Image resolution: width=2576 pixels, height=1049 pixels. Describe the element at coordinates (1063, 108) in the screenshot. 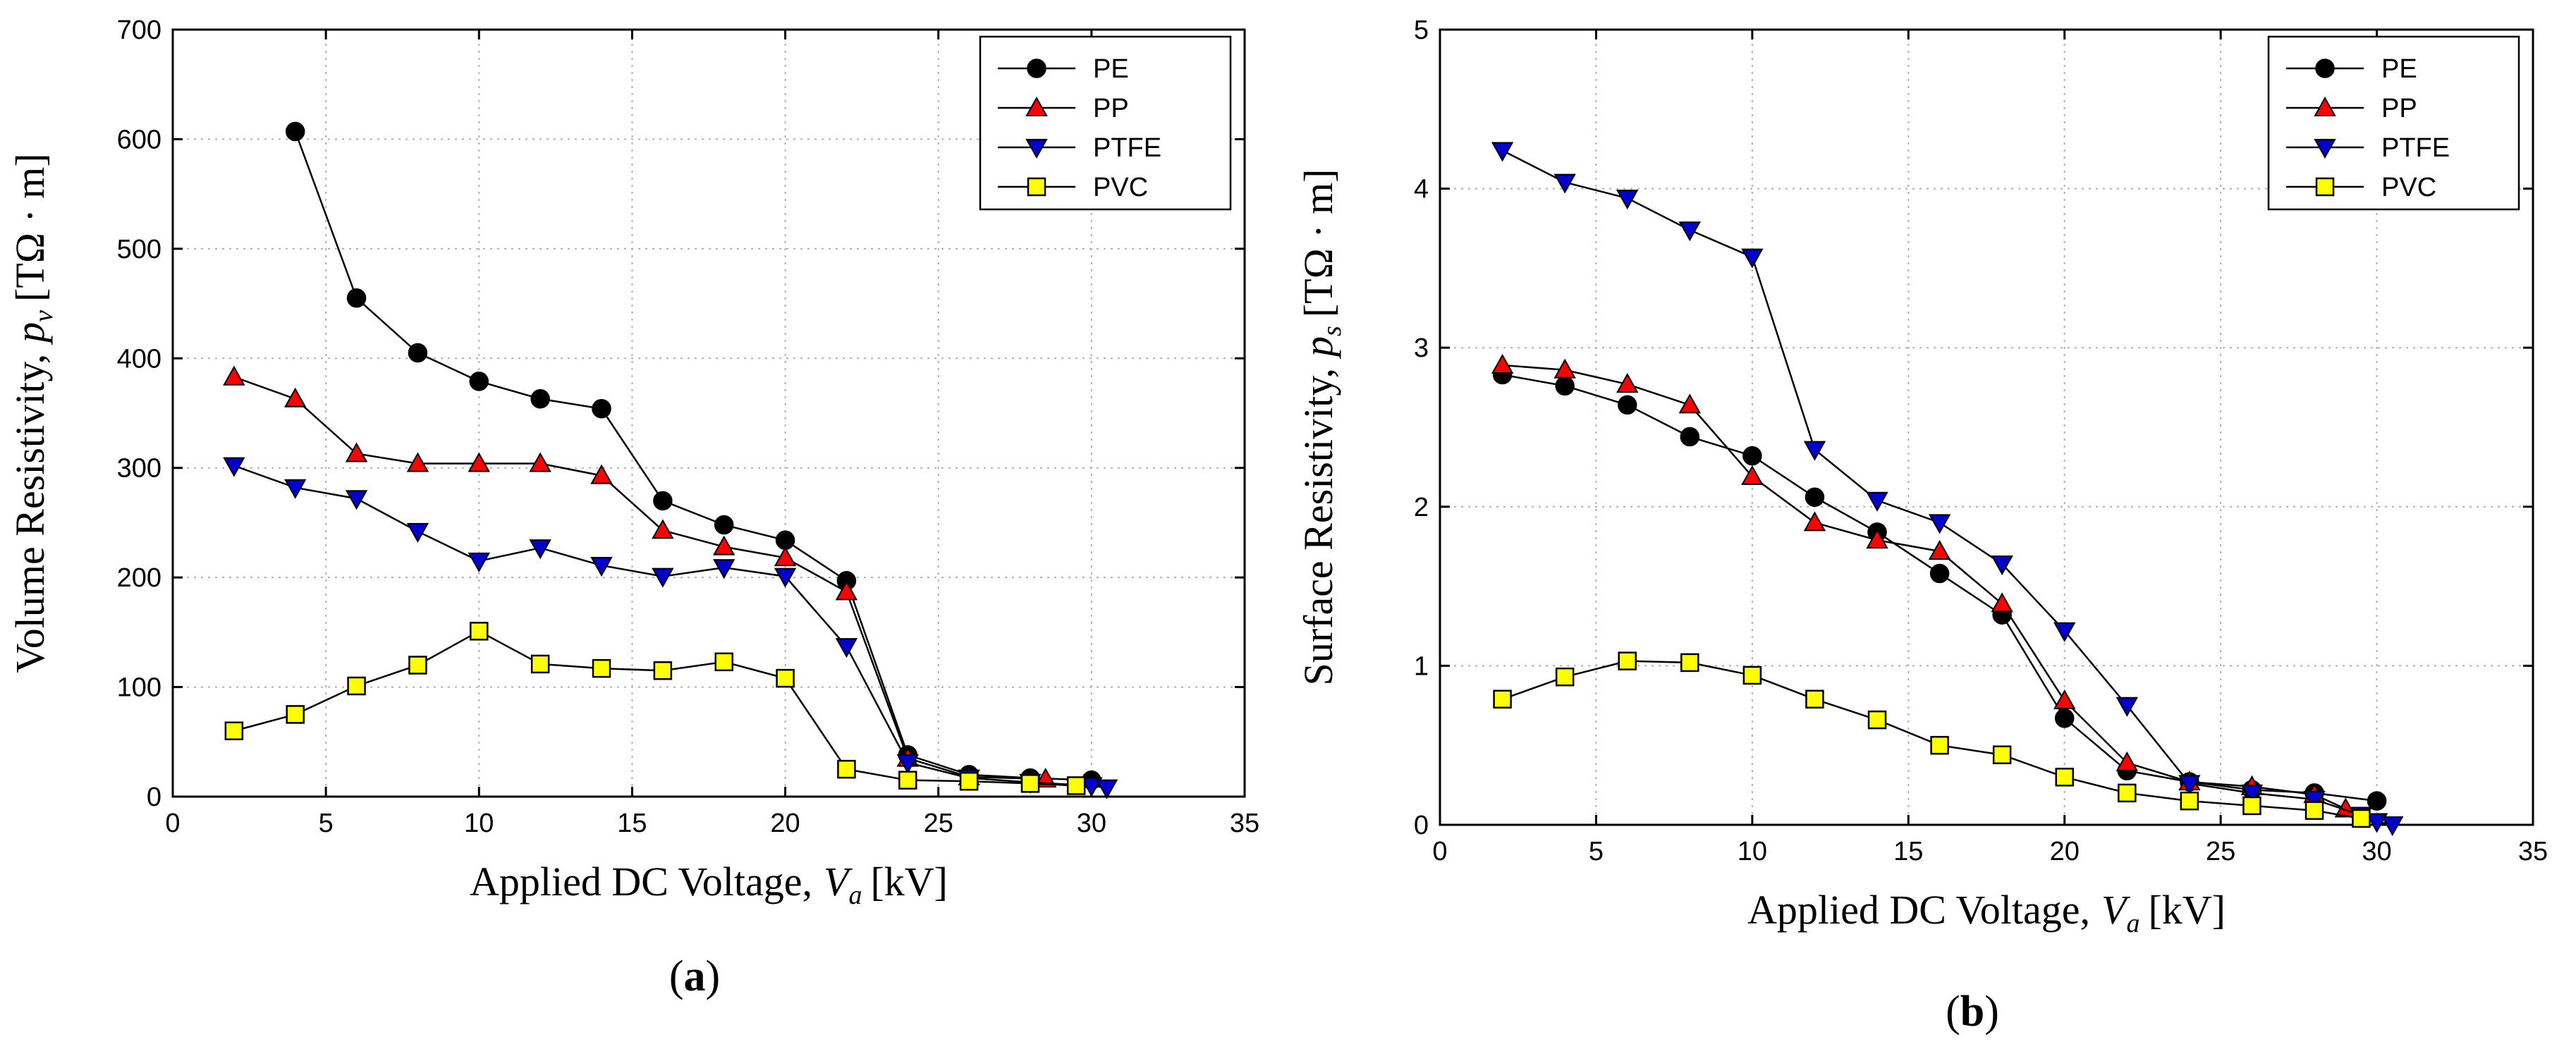

I see `legend-item-pp: PP` at that location.